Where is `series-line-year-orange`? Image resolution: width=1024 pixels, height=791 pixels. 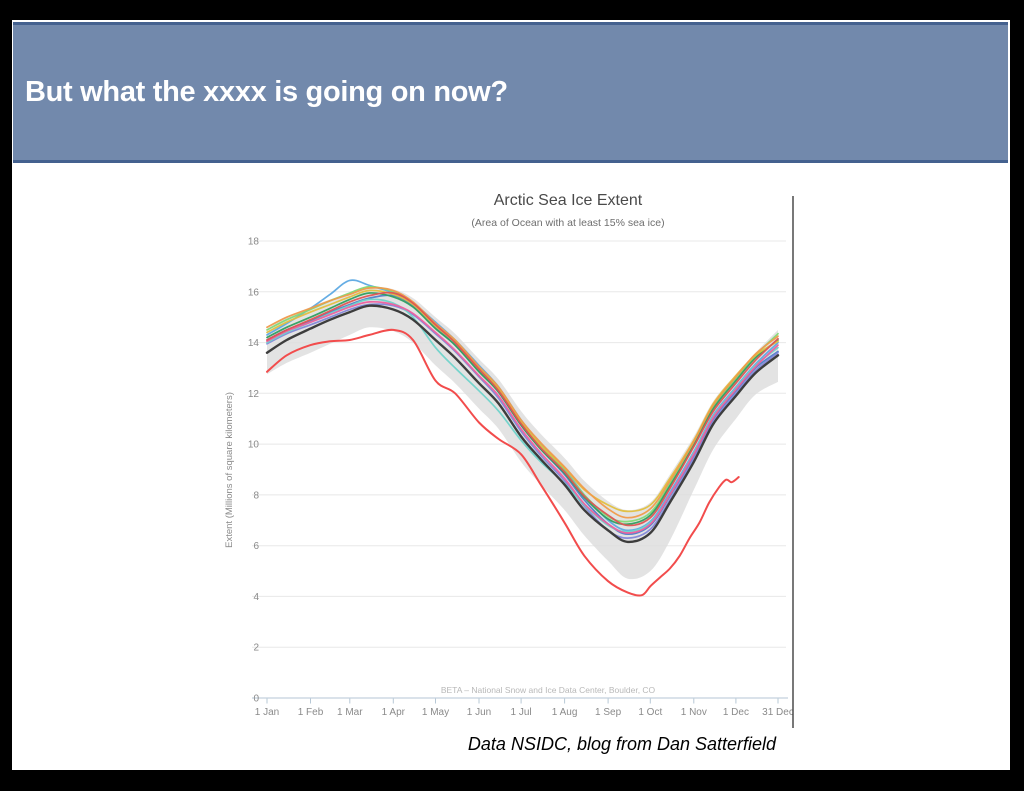
series-line-year-orange is located at coordinates (522, 402).